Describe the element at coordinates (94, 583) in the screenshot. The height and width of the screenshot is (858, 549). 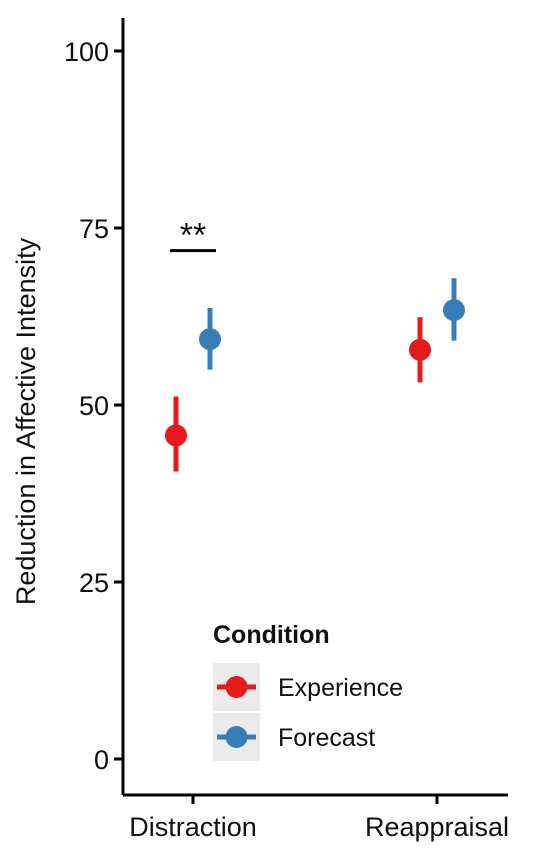
I see `y-tick-label: 25` at that location.